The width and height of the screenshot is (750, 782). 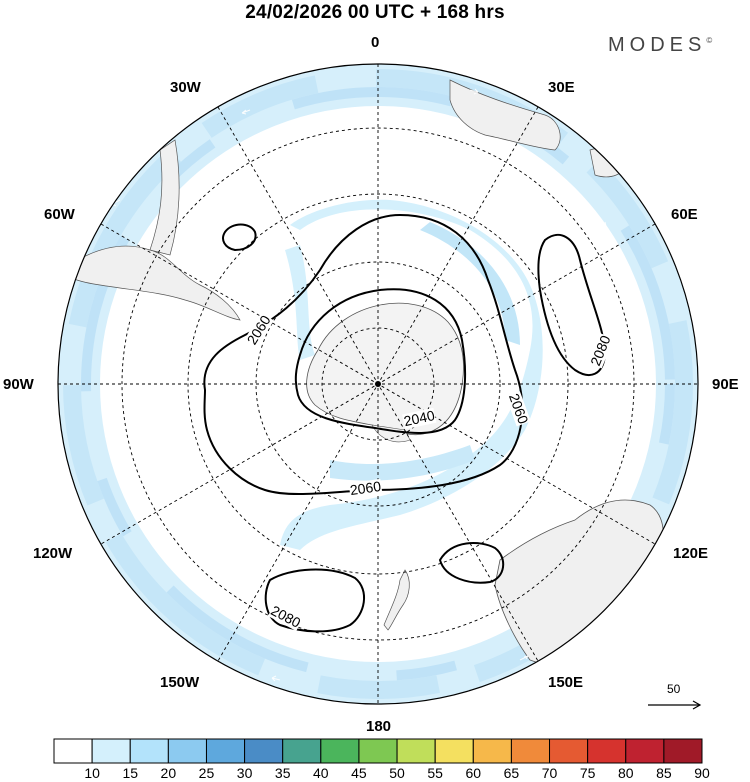 What do you see at coordinates (206, 773) in the screenshot?
I see `colorbar-tick-label: 25` at bounding box center [206, 773].